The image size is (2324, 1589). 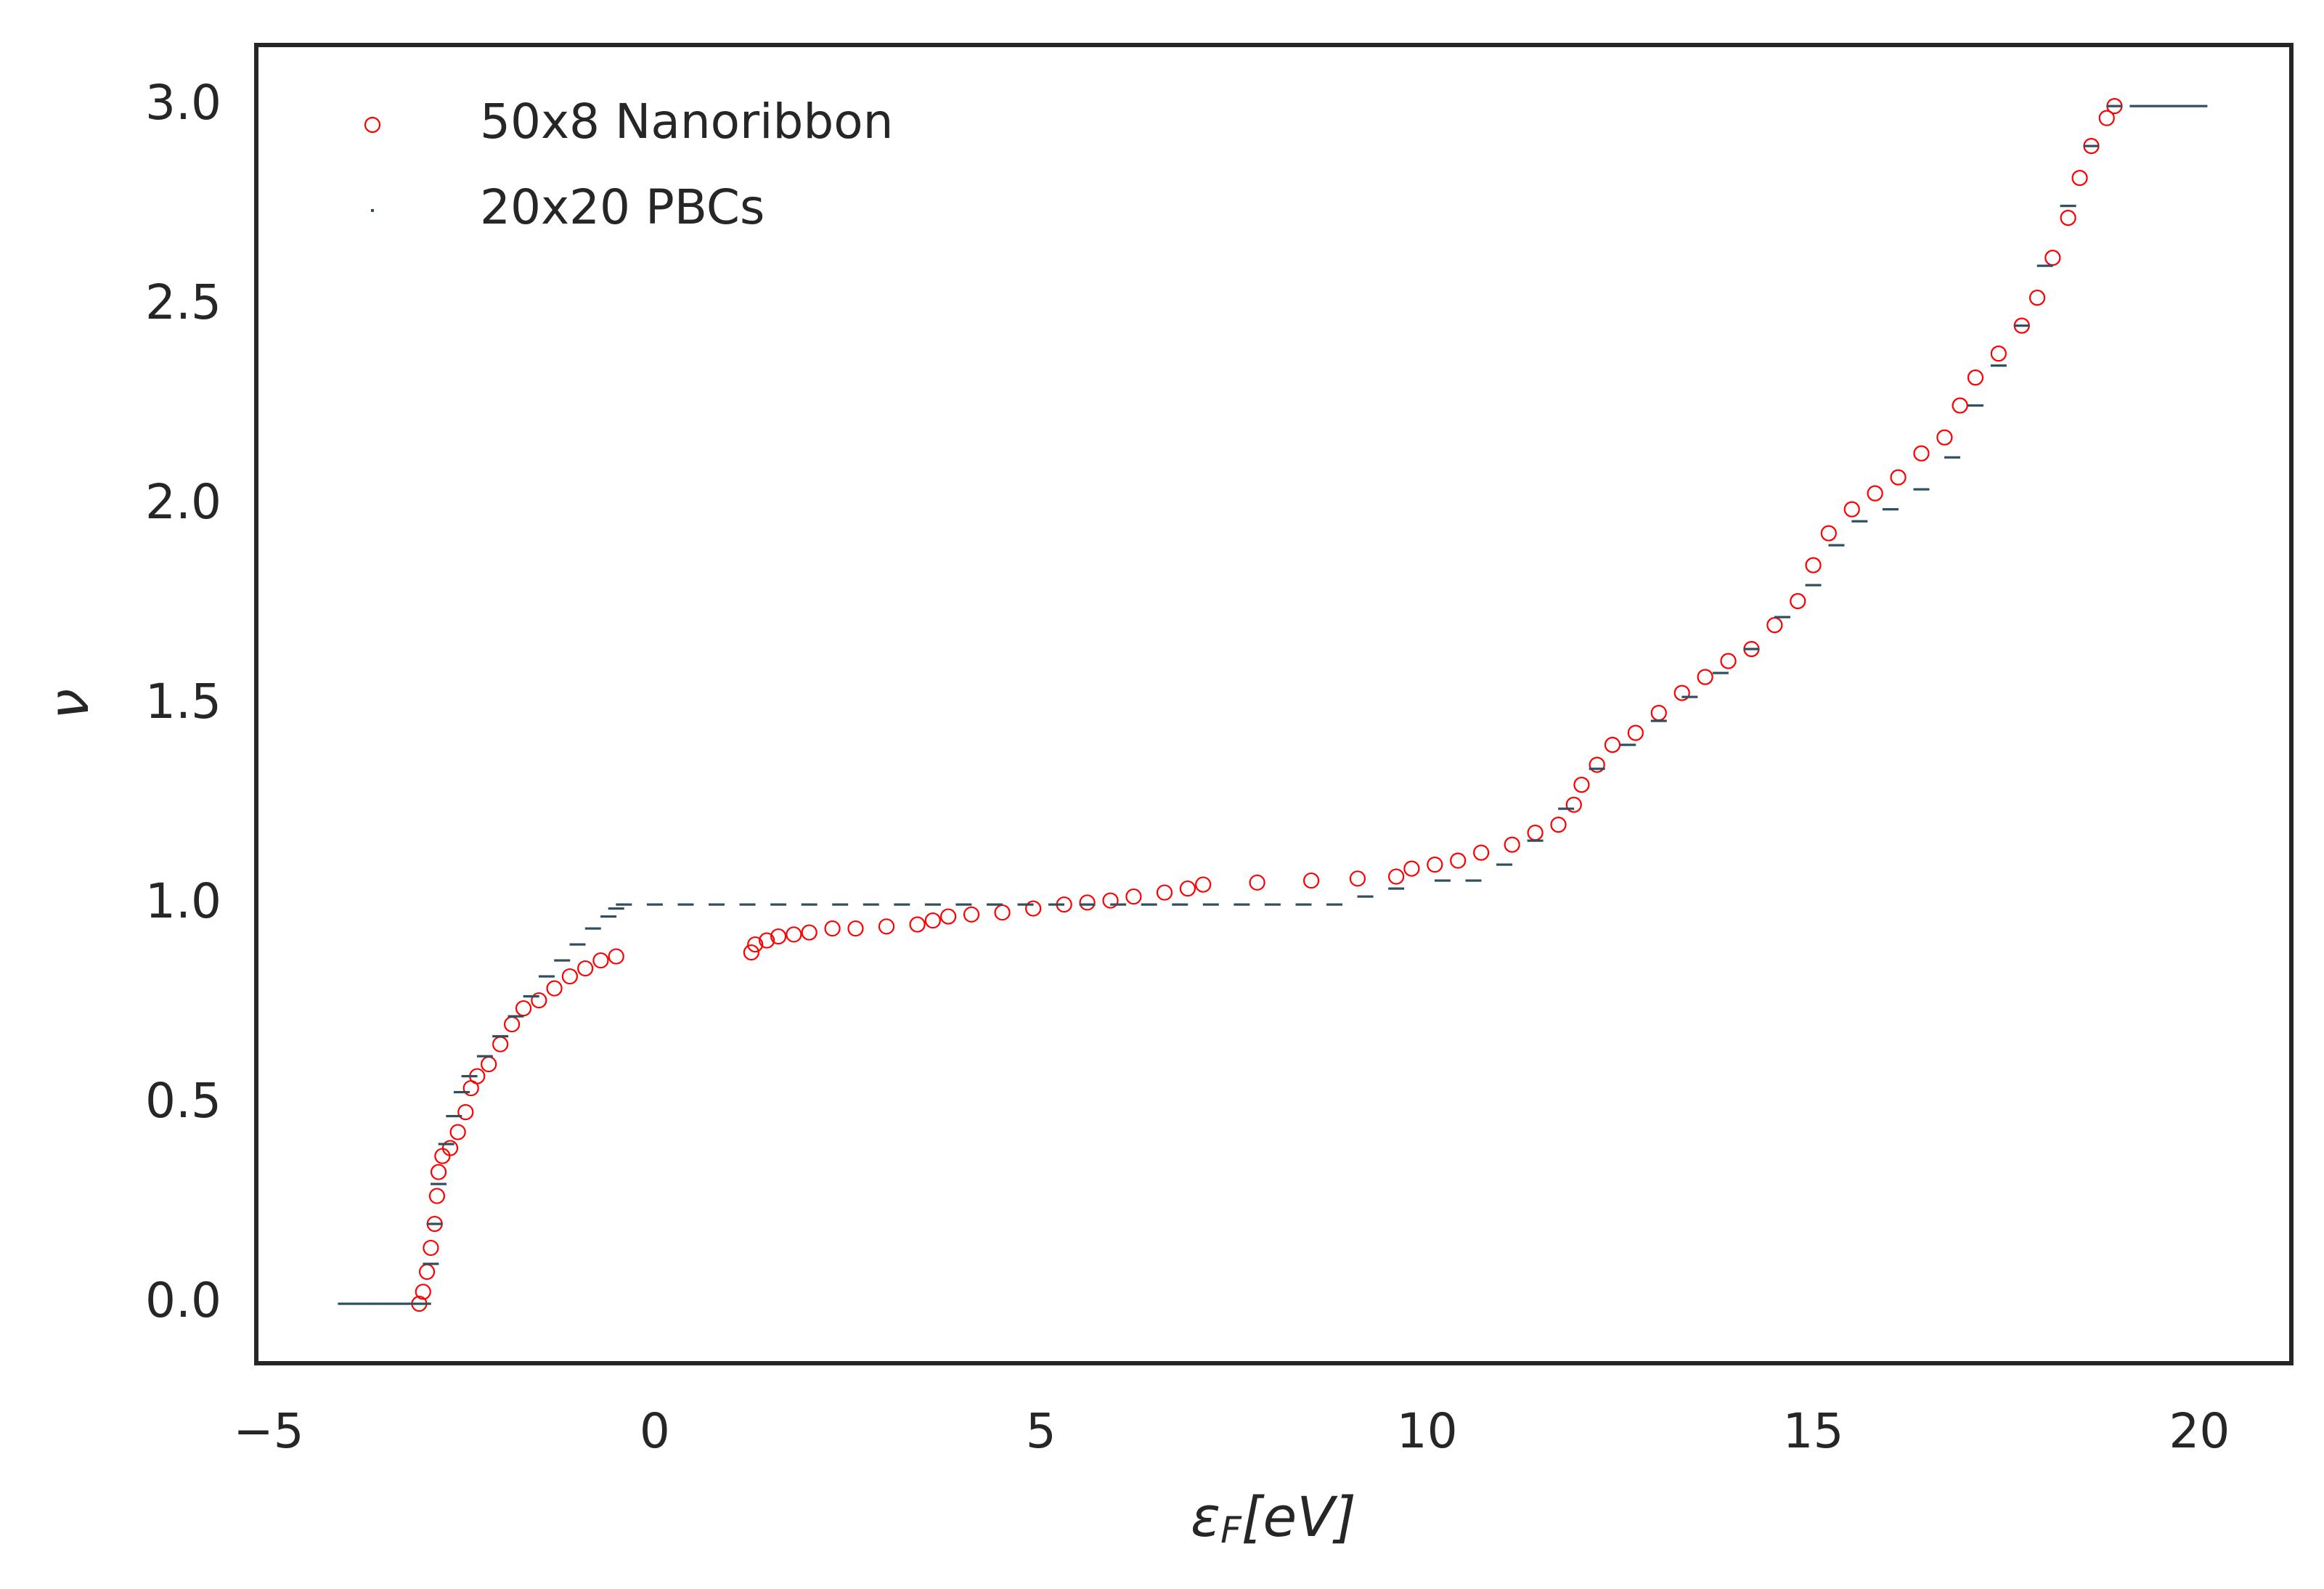 I want to click on legend-label: 20x20 PBCs, so click(x=622, y=207).